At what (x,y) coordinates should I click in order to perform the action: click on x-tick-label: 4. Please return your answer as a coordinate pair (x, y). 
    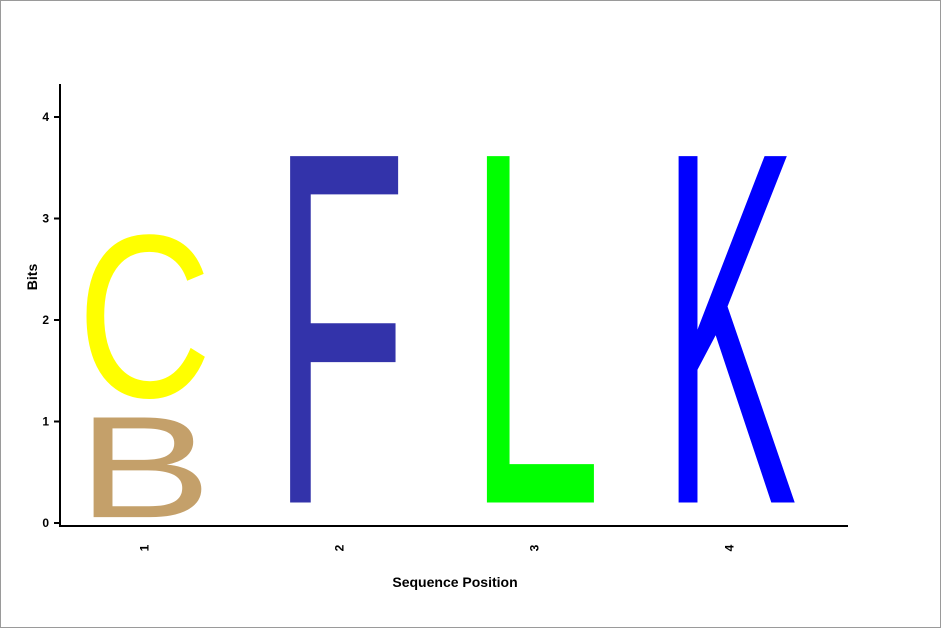
    Looking at the image, I should click on (730, 547).